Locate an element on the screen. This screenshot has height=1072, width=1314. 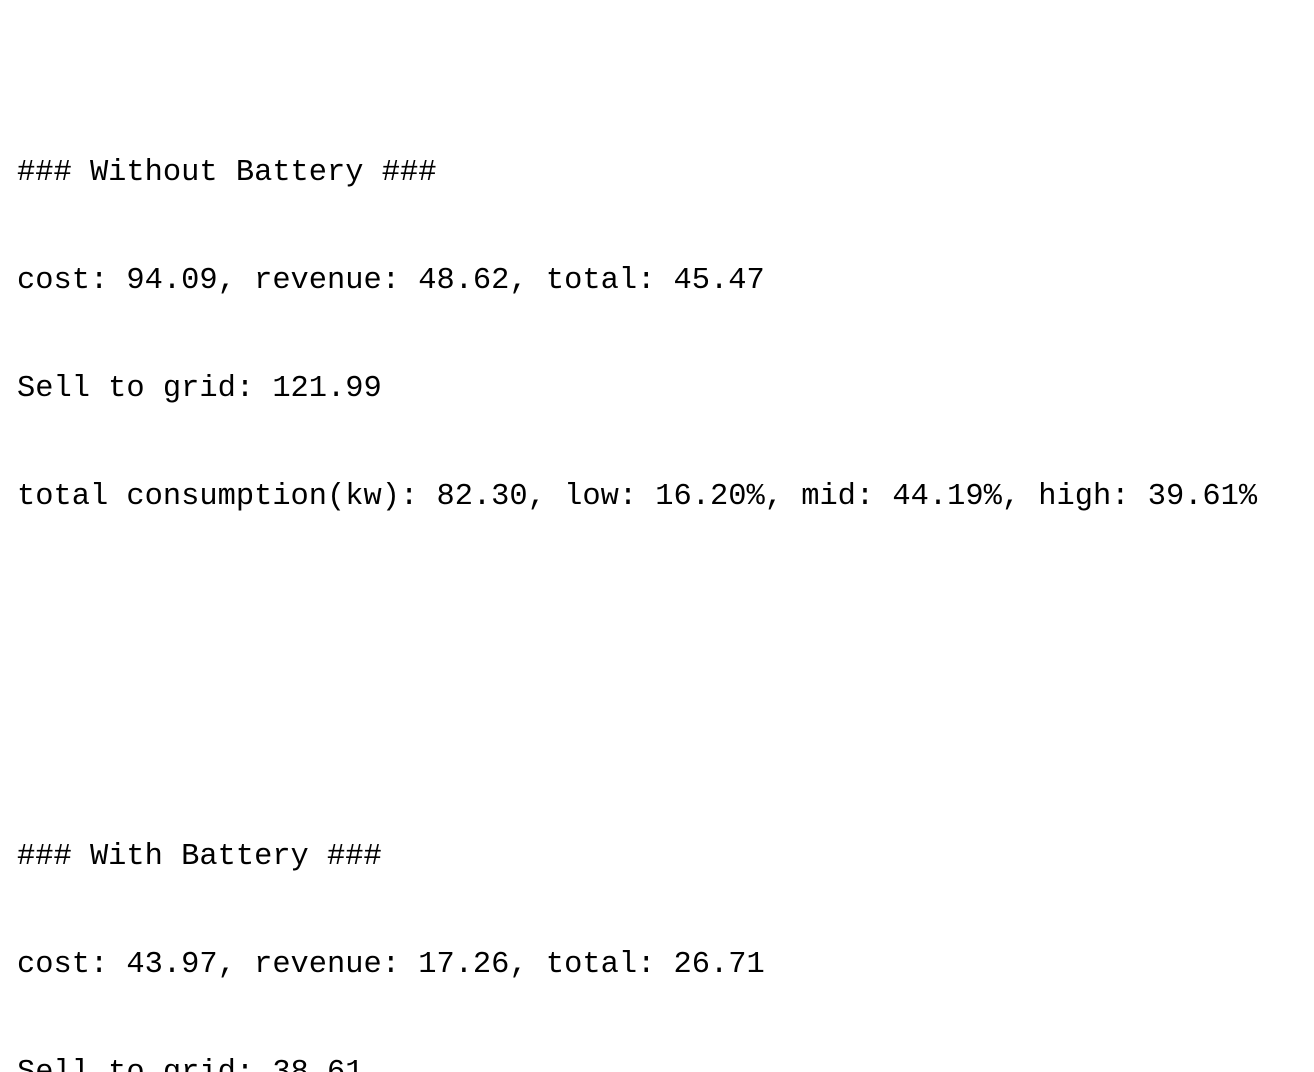
sell-to-grid-line: Sell to grid: 38.61 is located at coordinates (637, 1063).